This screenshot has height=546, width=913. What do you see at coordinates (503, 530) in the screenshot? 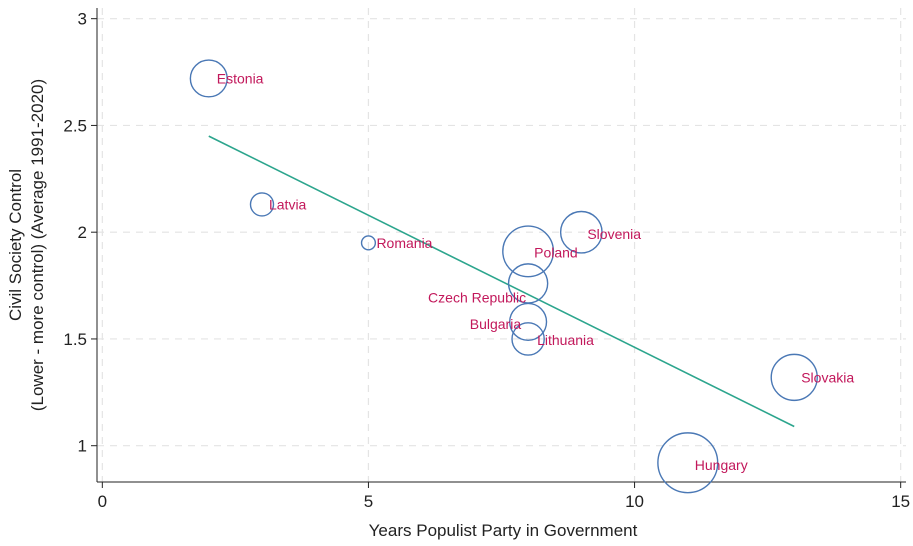
I see `x-axis-title: Years Populist Party in Government` at bounding box center [503, 530].